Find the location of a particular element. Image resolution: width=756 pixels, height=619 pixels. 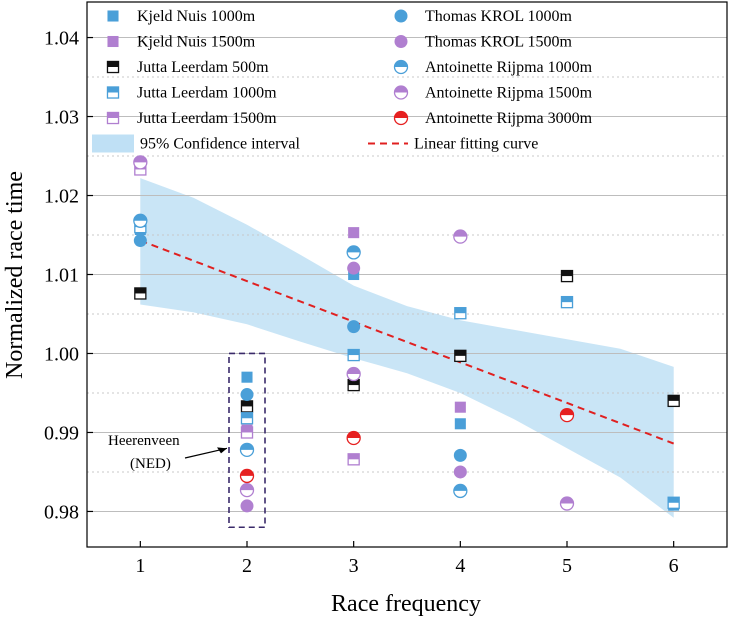

annotation-line-1: Heerenveen is located at coordinates (144, 441).